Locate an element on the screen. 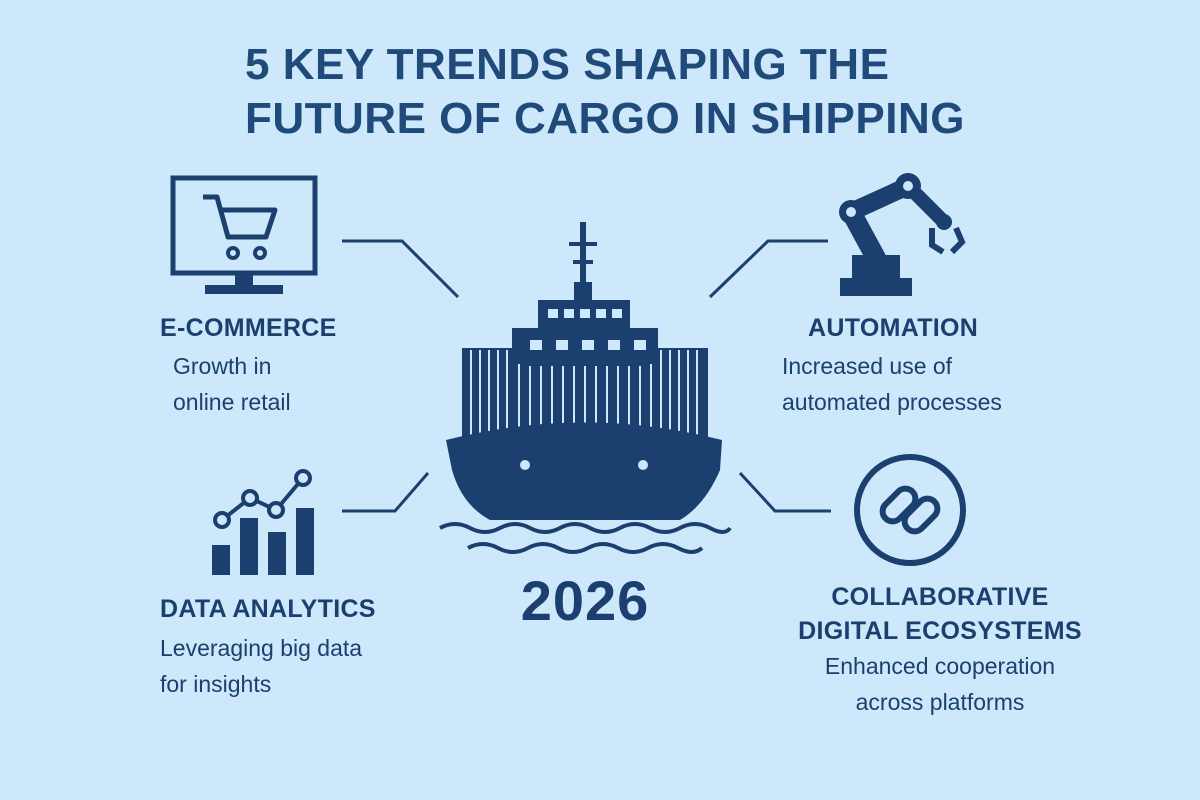 The height and width of the screenshot is (800, 1200). trend-data-analytics-desc-line-1: Leveraging big data is located at coordinates (261, 648).